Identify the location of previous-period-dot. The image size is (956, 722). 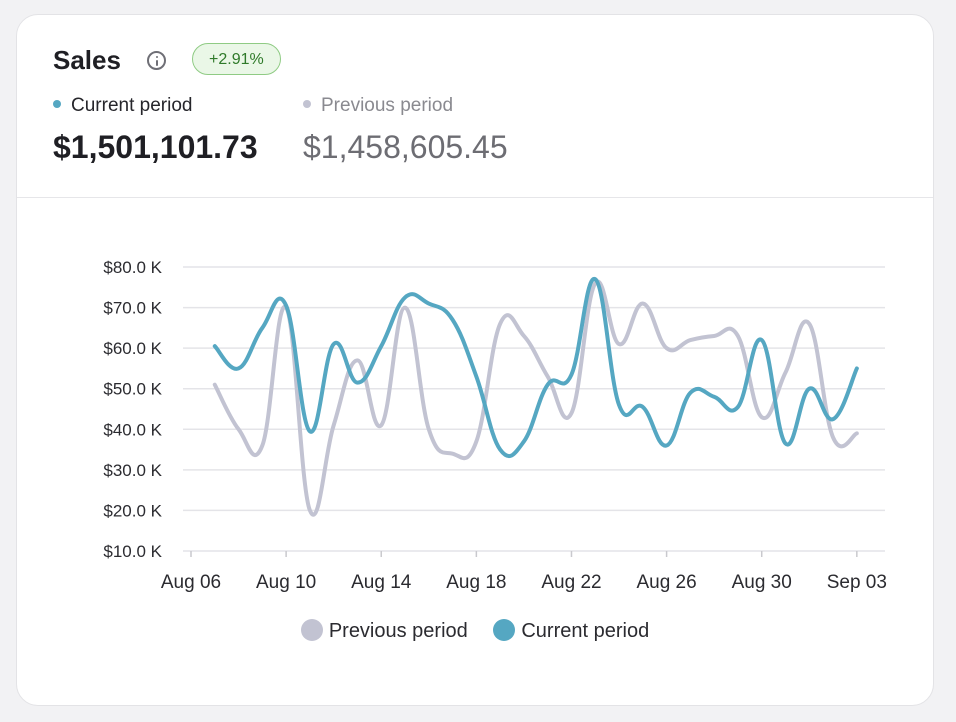
(307, 104).